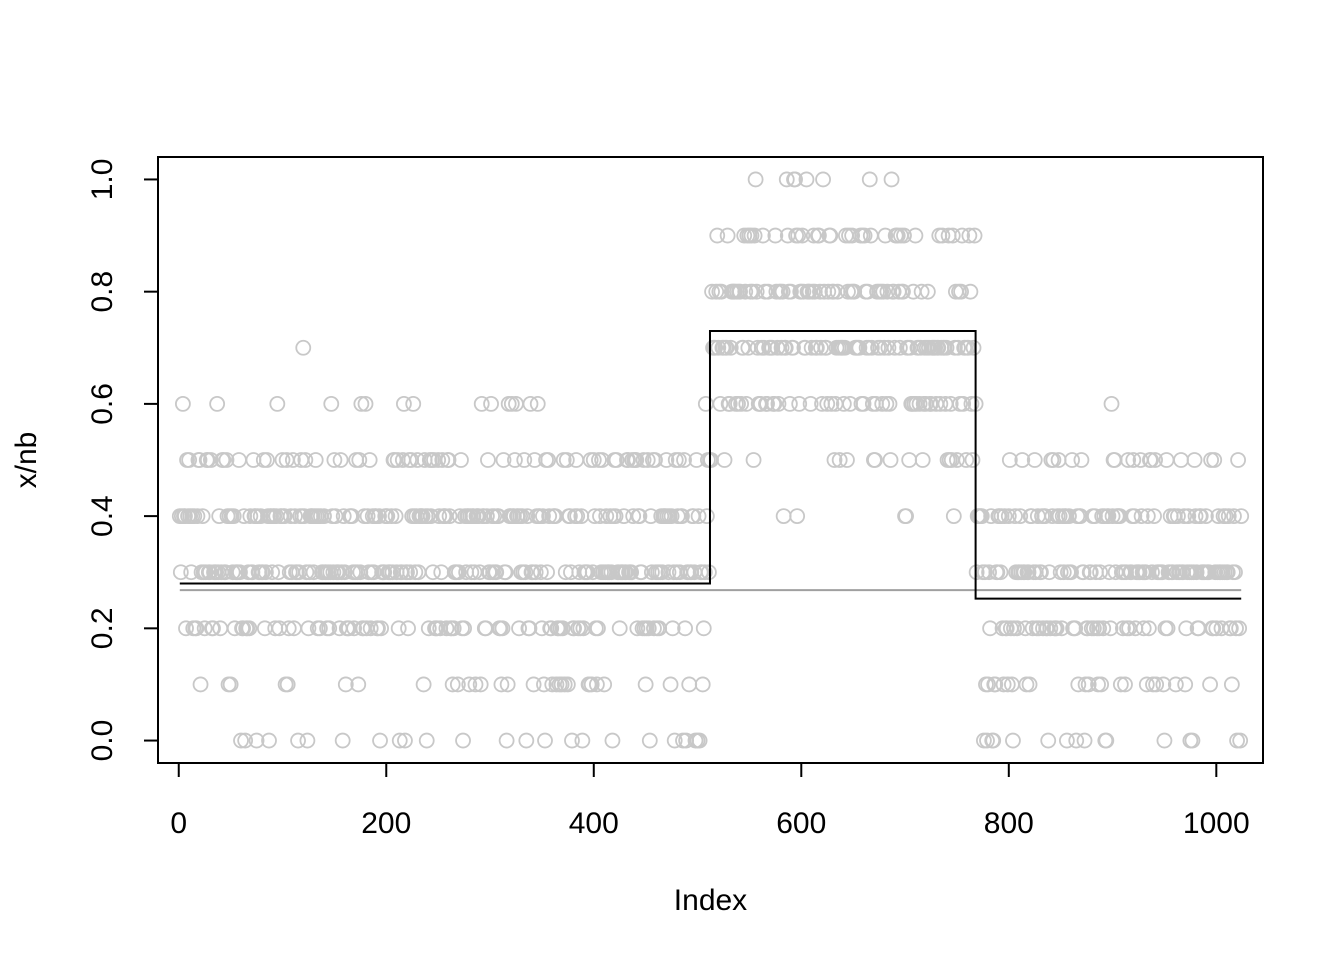 This screenshot has width=1344, height=960. What do you see at coordinates (102, 516) in the screenshot?
I see `y-tick-label: 0.4` at bounding box center [102, 516].